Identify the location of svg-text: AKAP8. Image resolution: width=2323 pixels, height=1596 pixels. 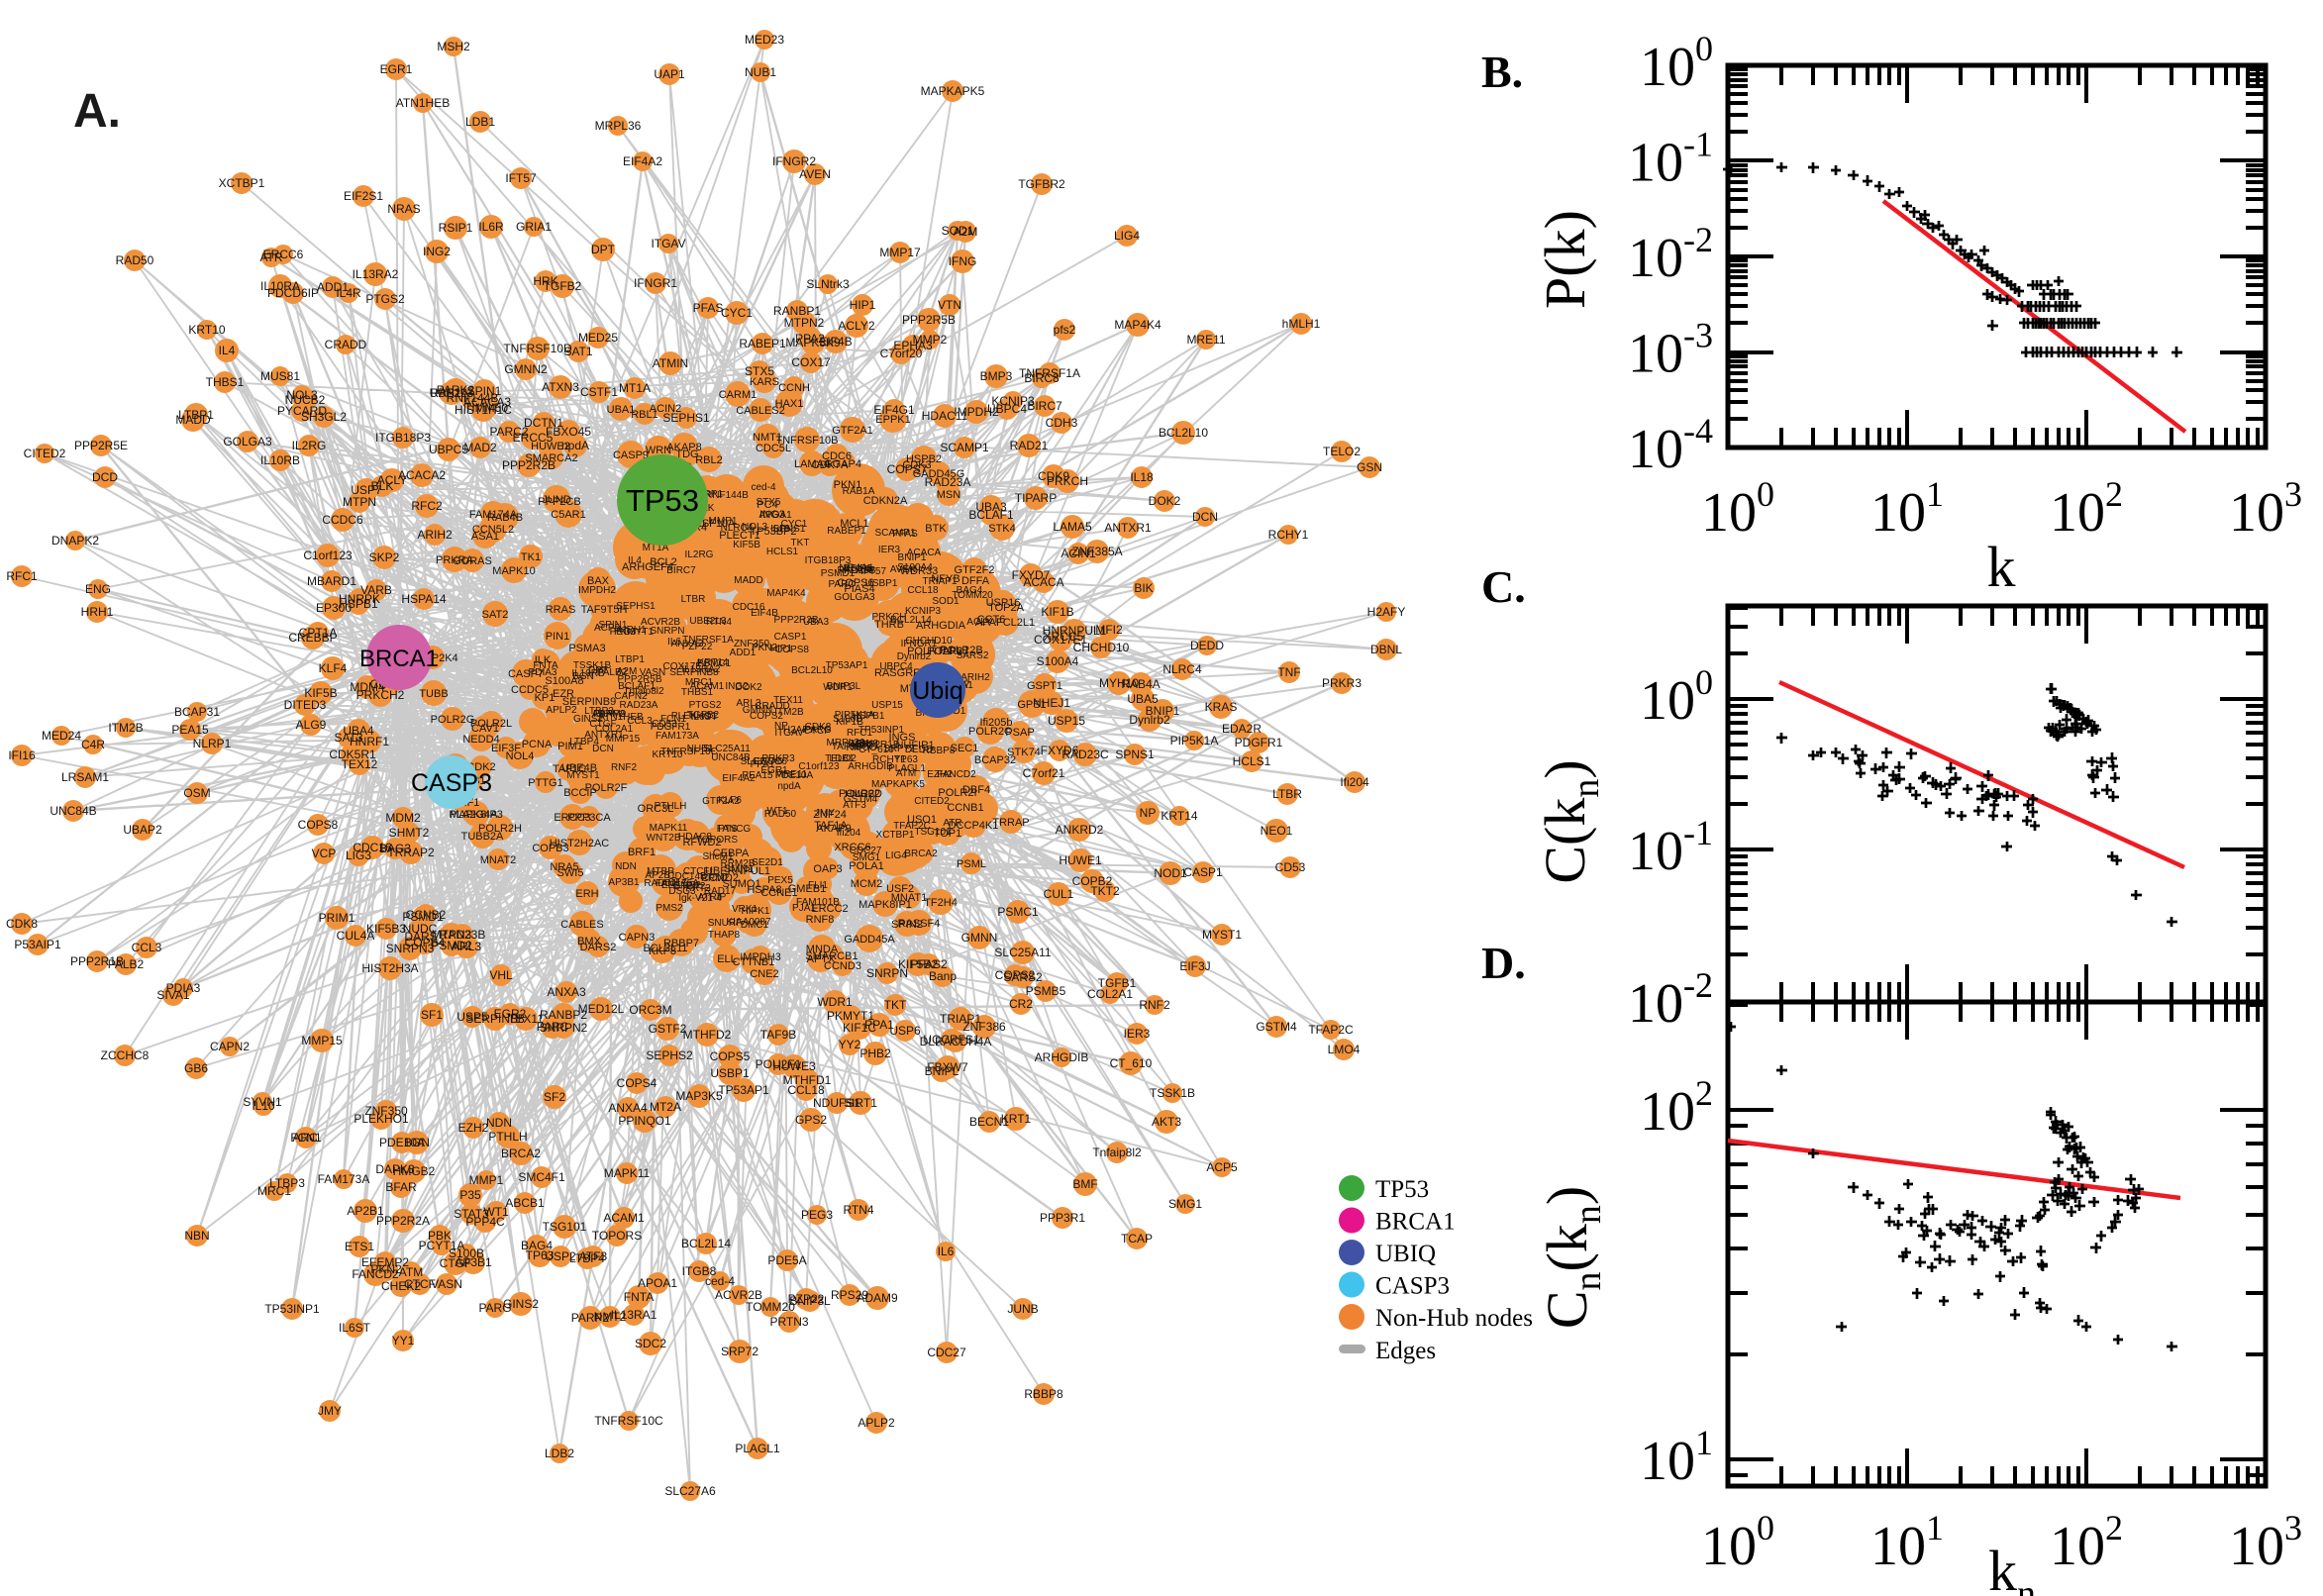
(683, 447).